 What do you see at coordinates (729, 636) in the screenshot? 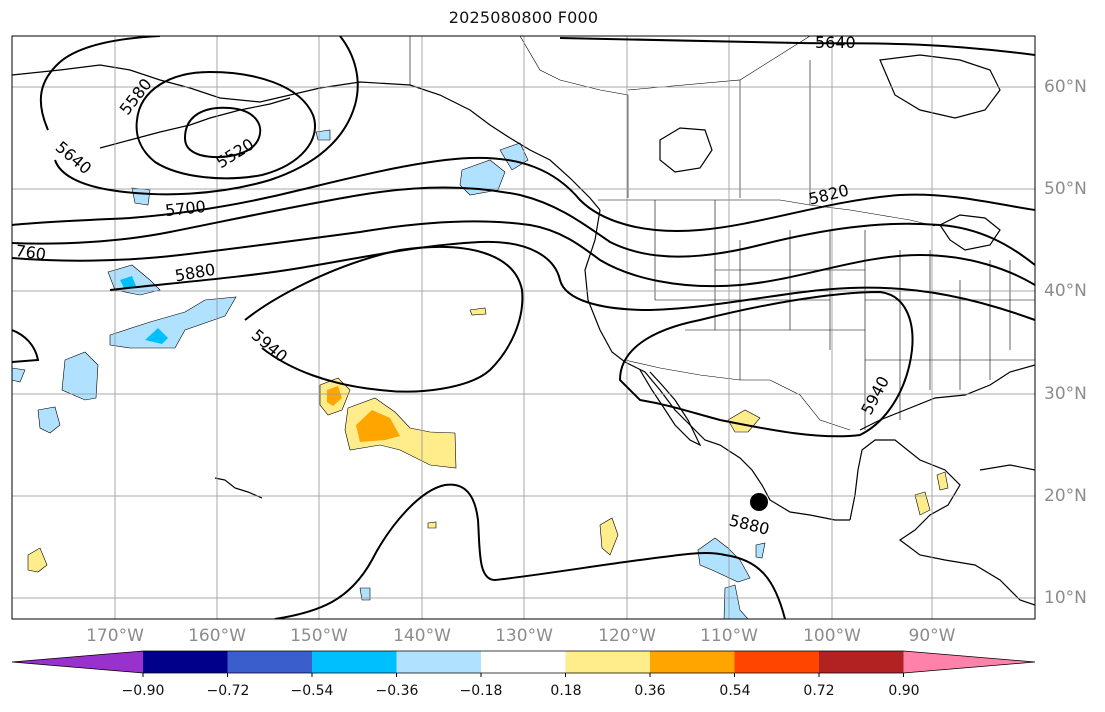
I see `lon-label: 110°W` at bounding box center [729, 636].